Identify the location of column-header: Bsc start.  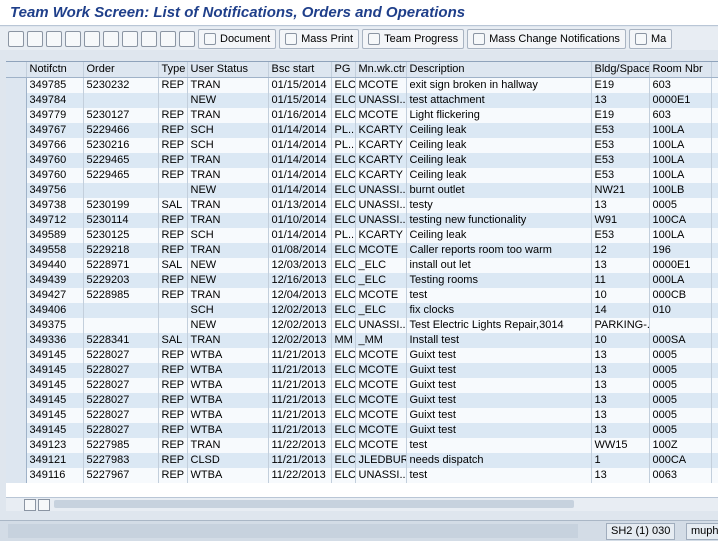
(300, 70).